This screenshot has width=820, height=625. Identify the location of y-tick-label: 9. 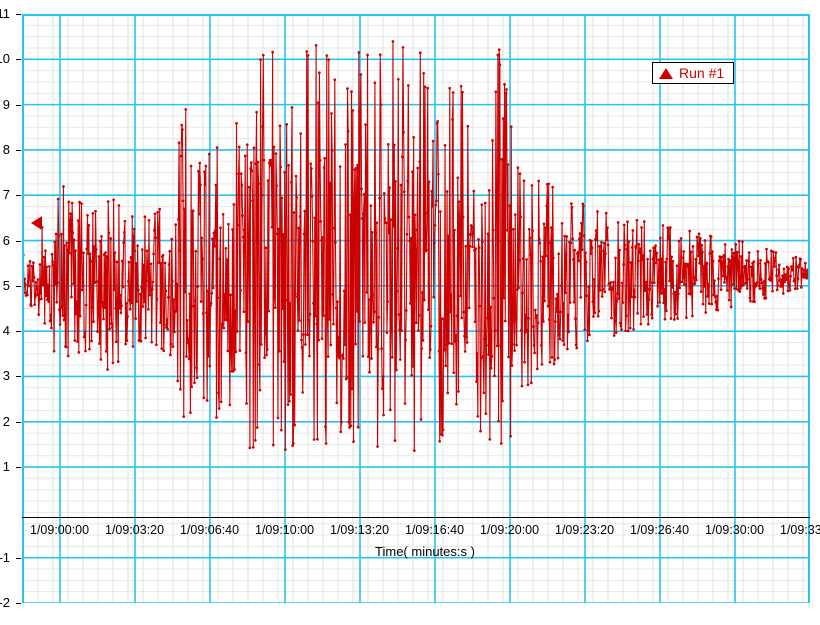
(6, 104).